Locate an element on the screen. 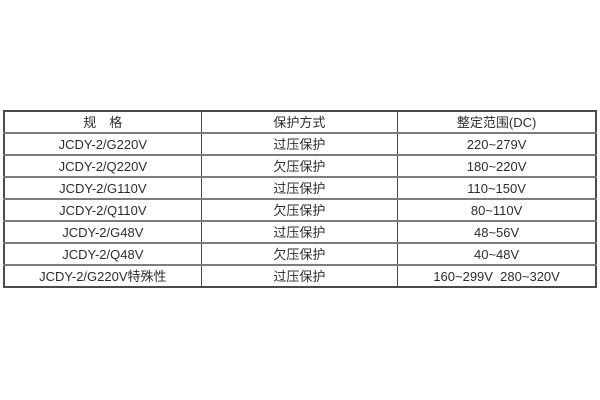 The height and width of the screenshot is (400, 600). table-header-row: 规 格 保护方式 整定范围(DC) is located at coordinates (300, 122).